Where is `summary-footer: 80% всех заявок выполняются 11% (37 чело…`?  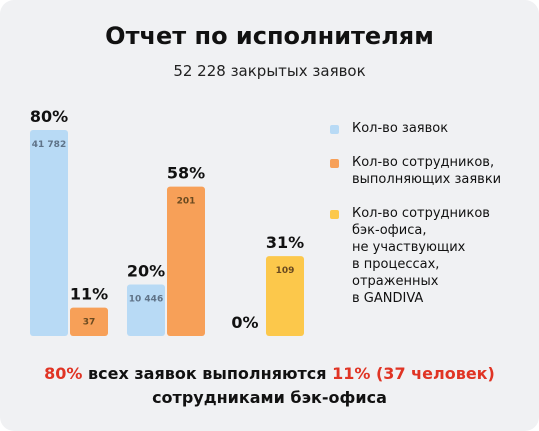 summary-footer: 80% всех заявок выполняются 11% (37 чело… is located at coordinates (269, 386).